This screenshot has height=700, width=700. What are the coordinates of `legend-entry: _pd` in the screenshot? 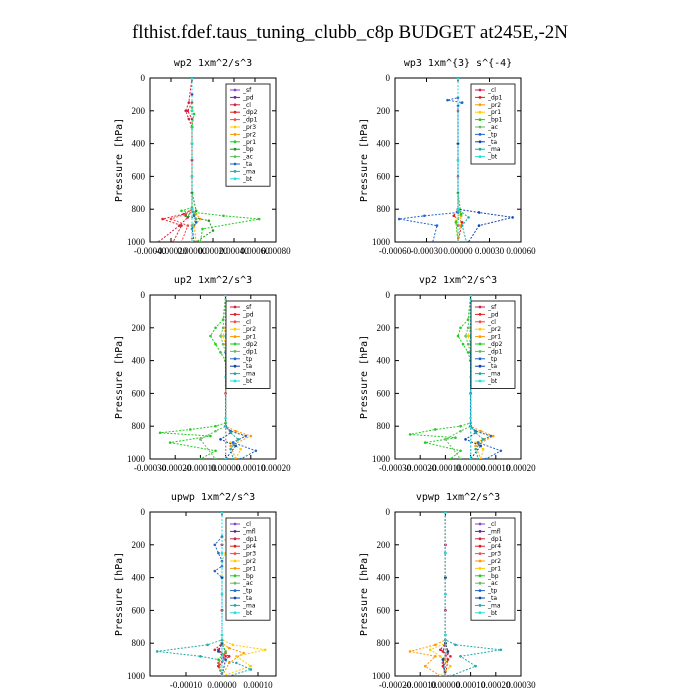 It's located at (248, 314).